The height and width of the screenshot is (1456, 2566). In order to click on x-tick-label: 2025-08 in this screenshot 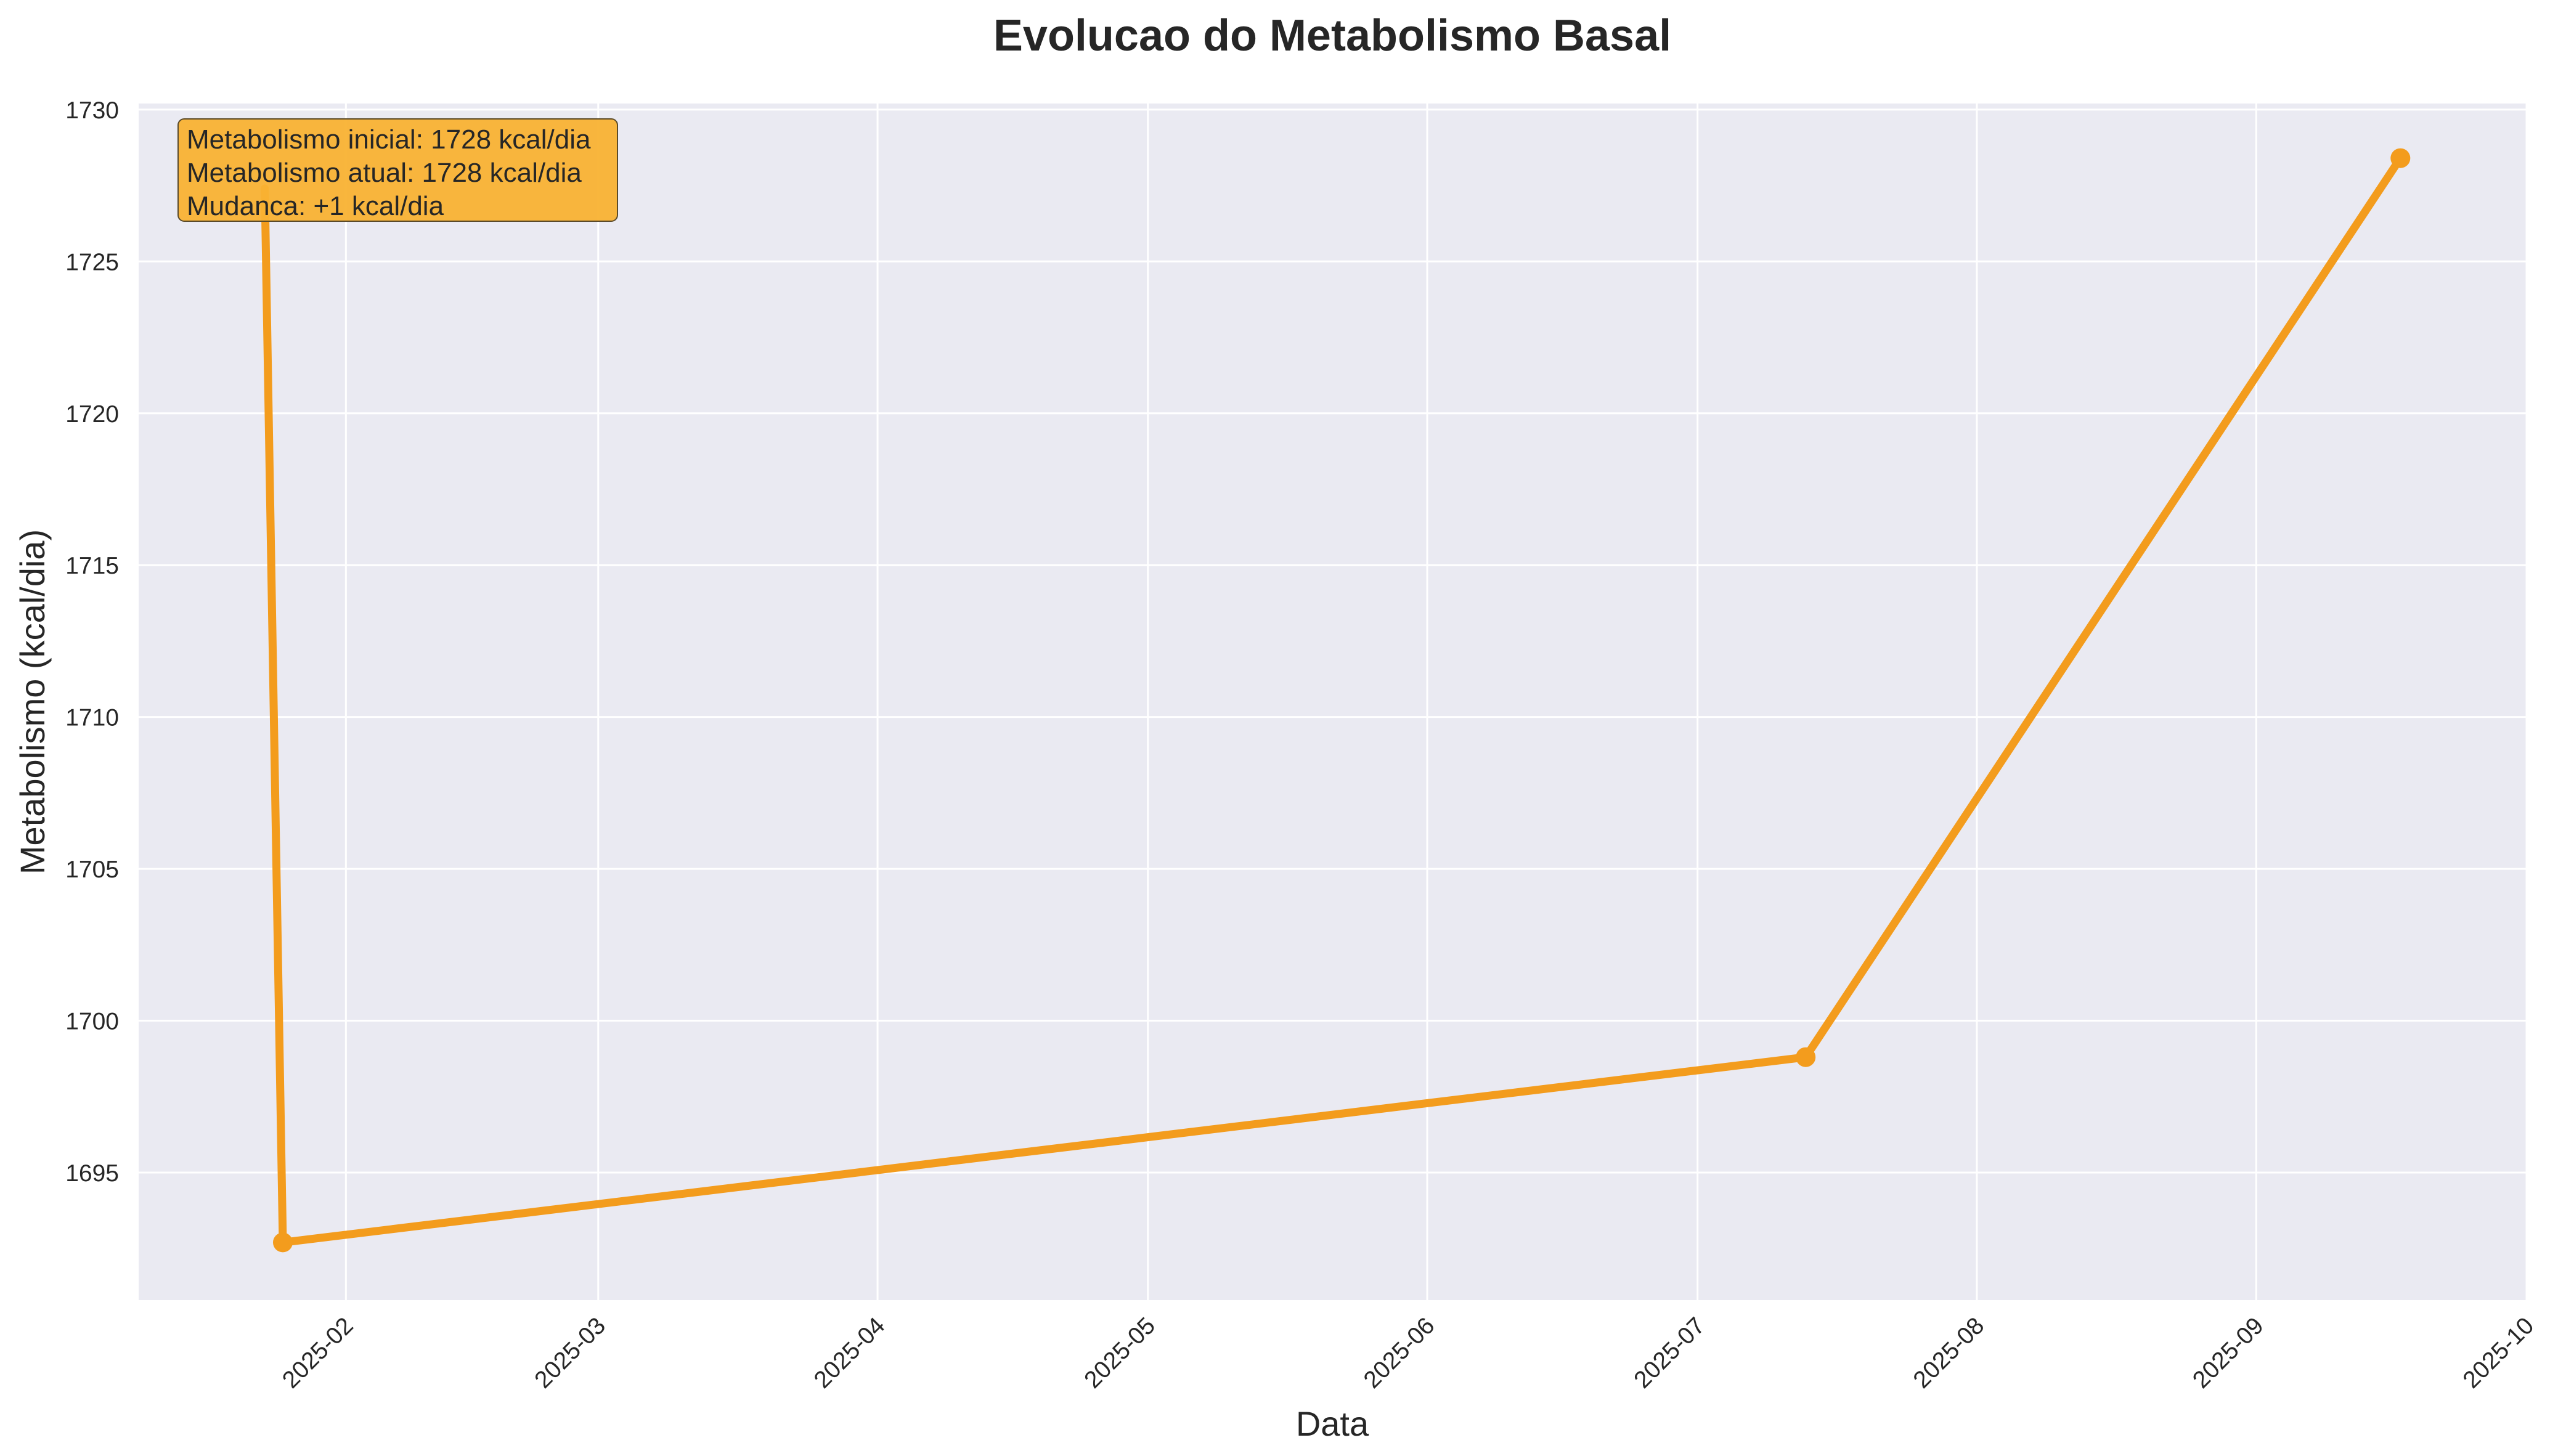, I will do `click(1949, 1353)`.